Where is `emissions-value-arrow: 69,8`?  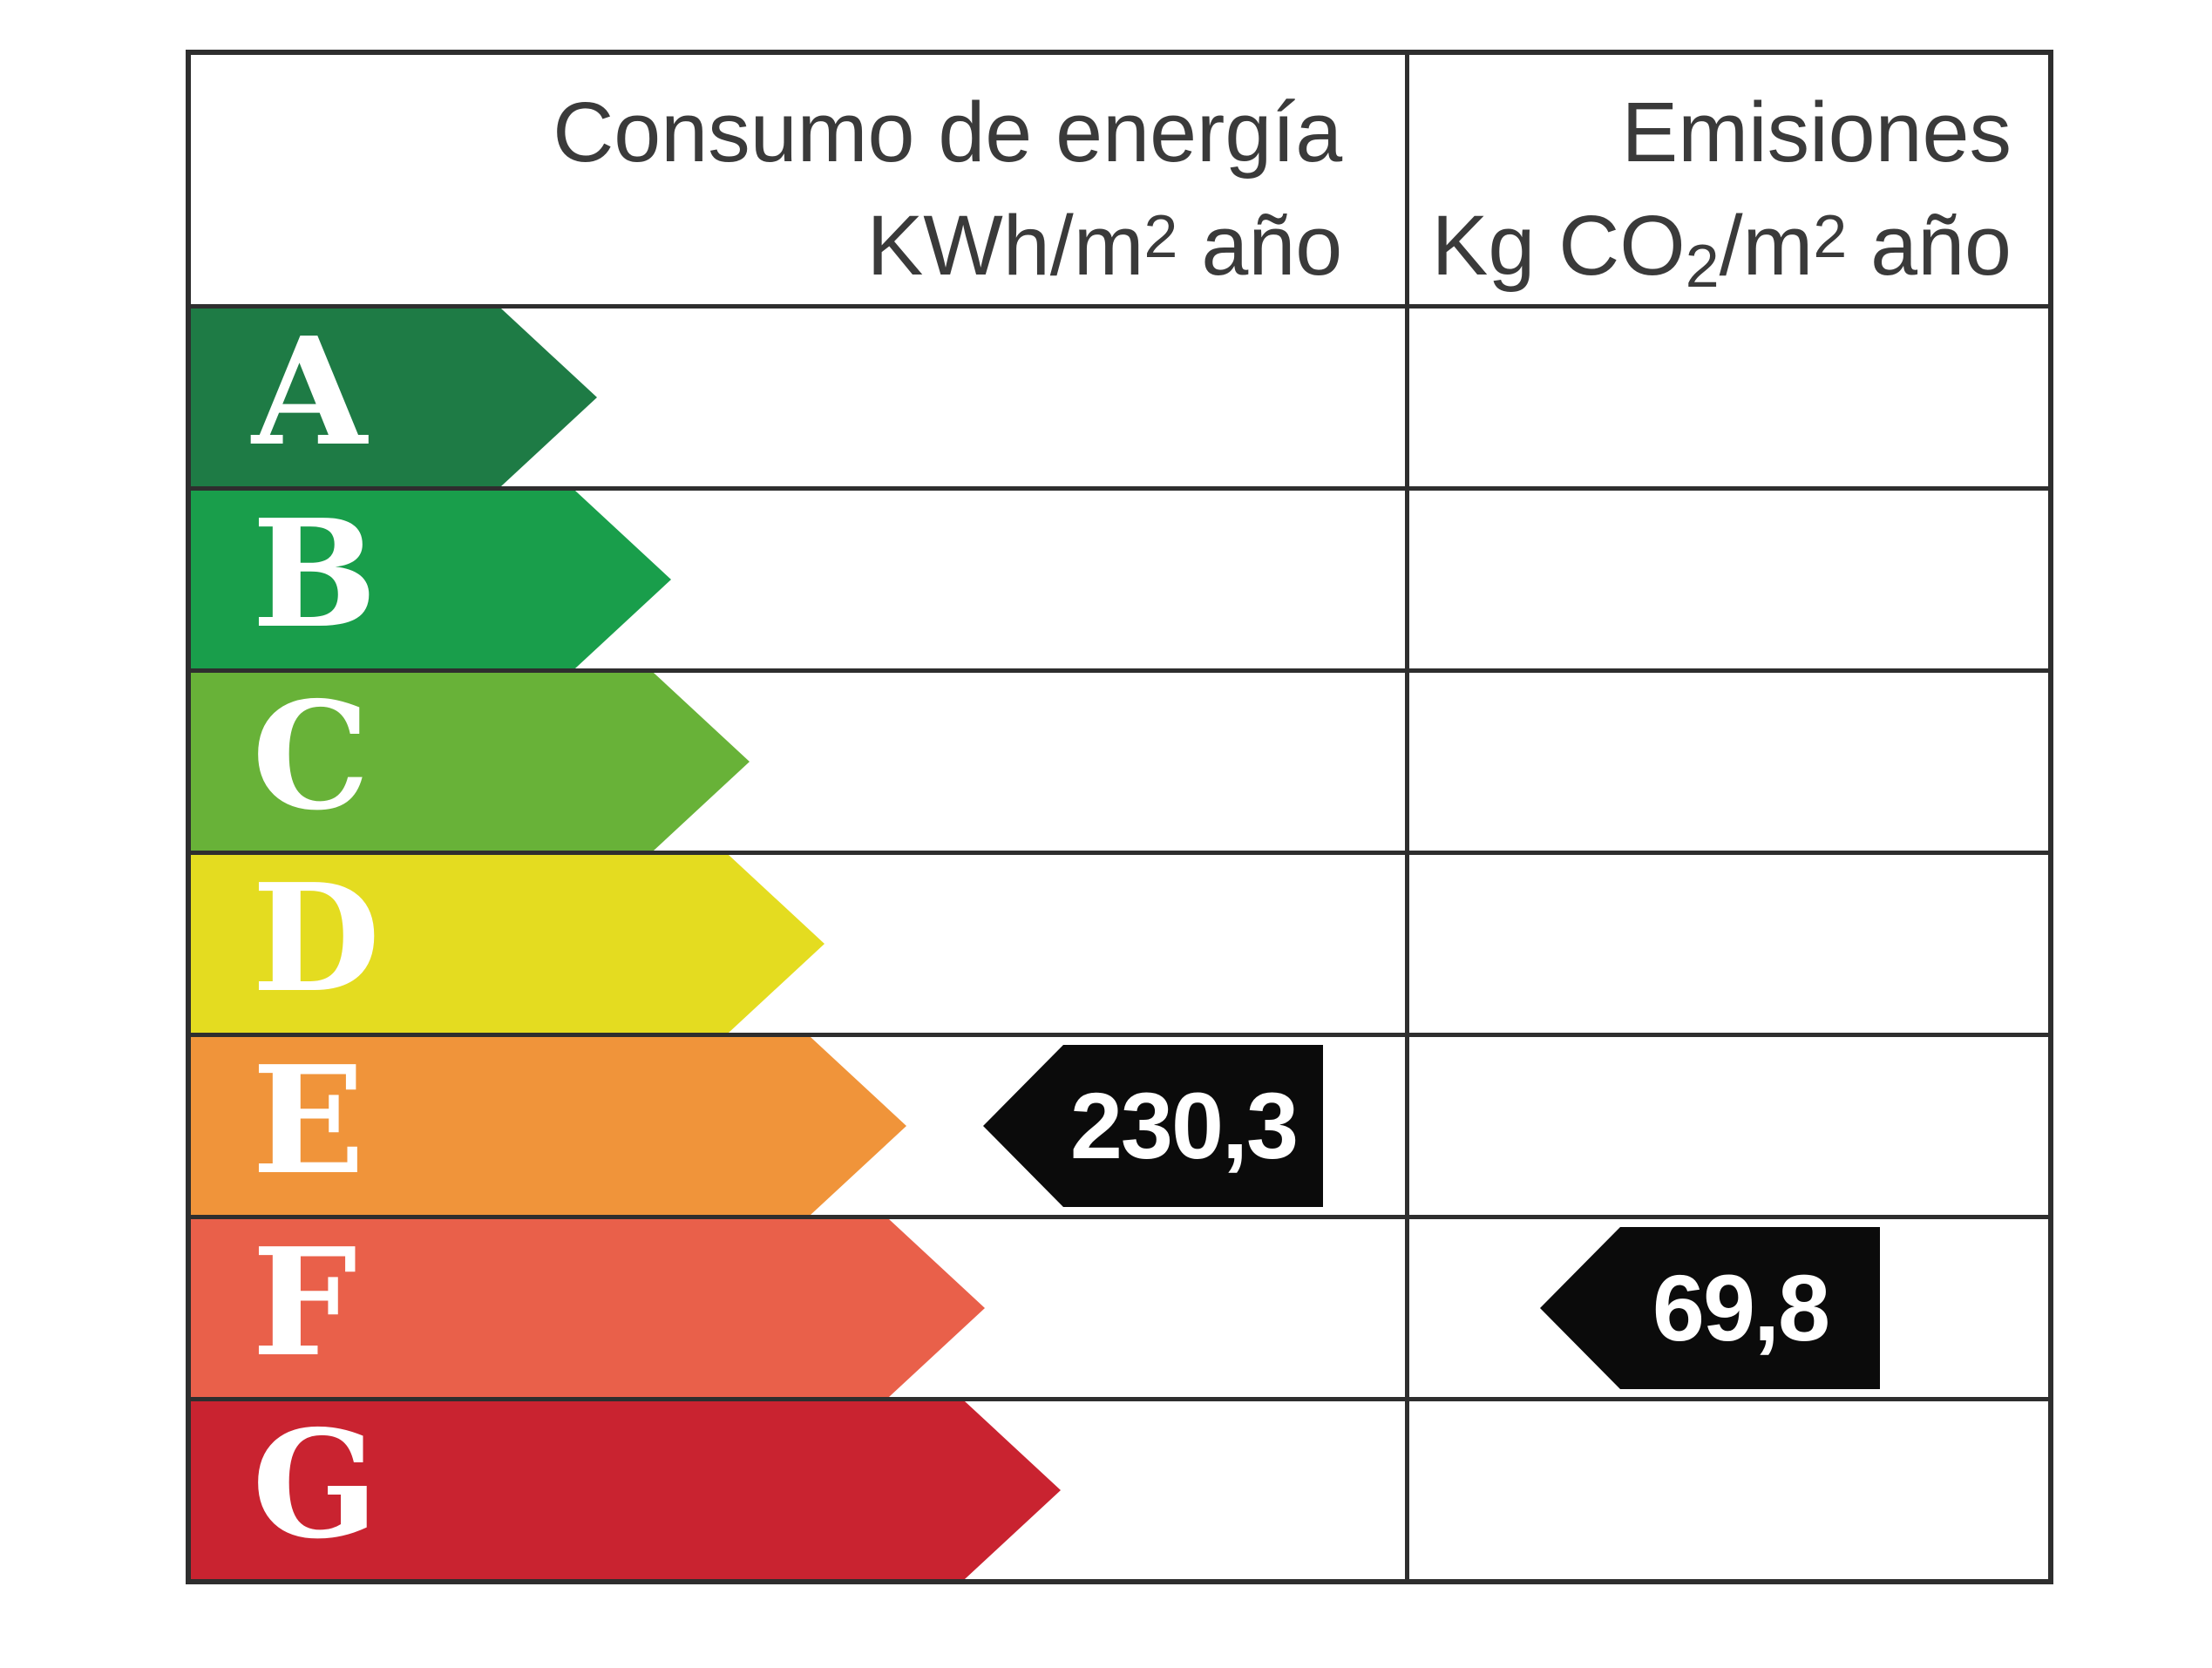 emissions-value-arrow: 69,8 is located at coordinates (1710, 1308).